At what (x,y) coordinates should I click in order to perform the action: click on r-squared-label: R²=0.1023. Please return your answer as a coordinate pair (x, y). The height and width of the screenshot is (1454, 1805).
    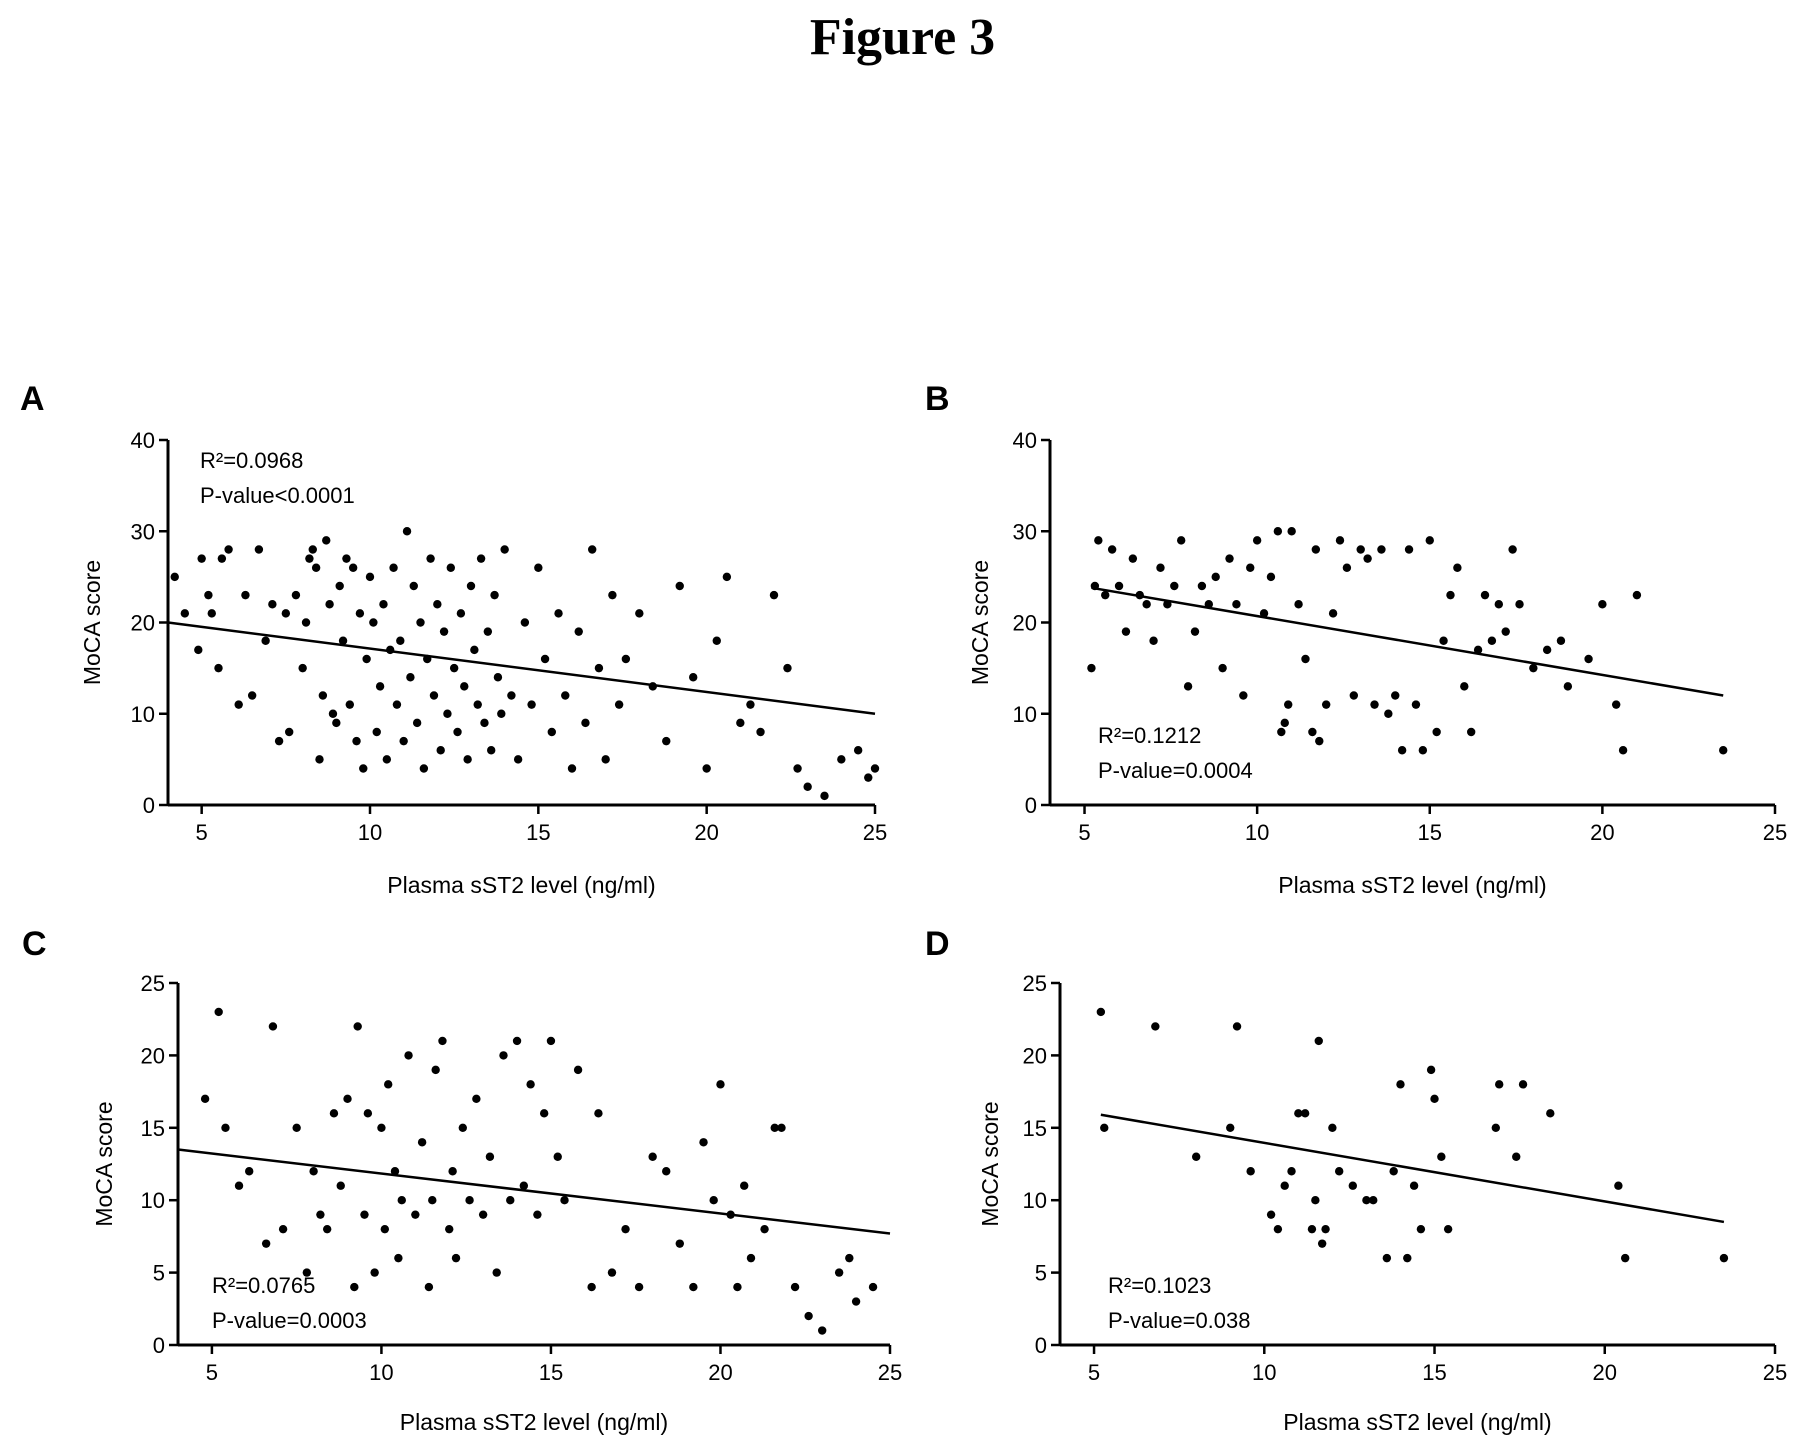
    Looking at the image, I should click on (1159, 1285).